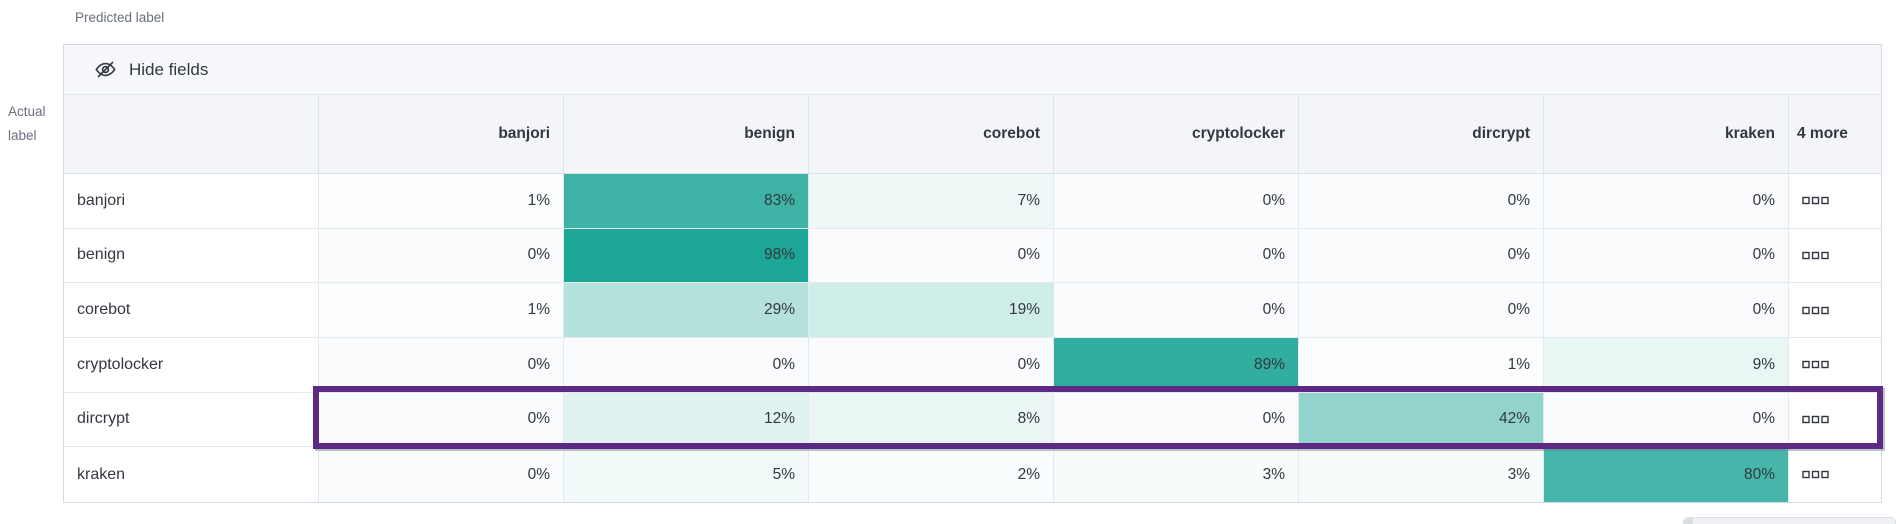  What do you see at coordinates (930, 364) in the screenshot?
I see `cell-cryptolocker-corebot: 0%` at bounding box center [930, 364].